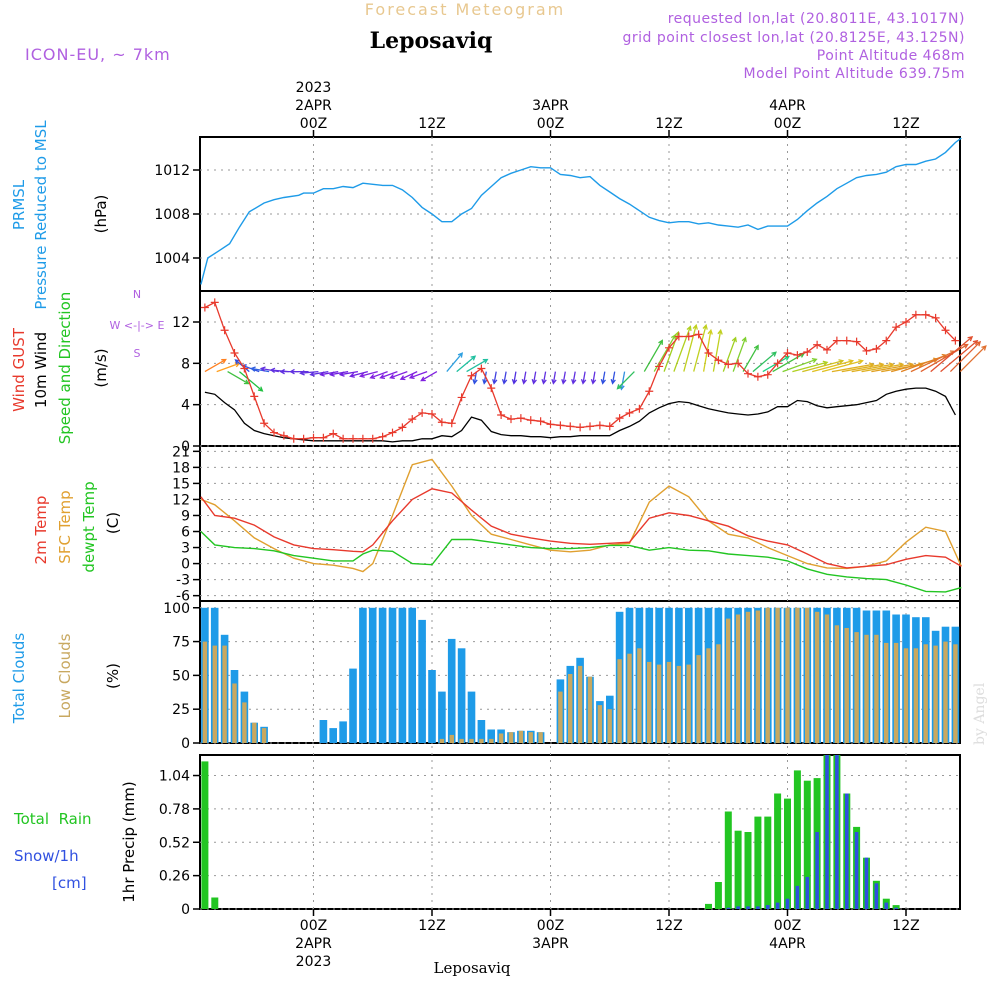 Image resolution: width=1000 pixels, height=1000 pixels. What do you see at coordinates (181, 323) in the screenshot?
I see `wind-ytick-label-3: 12` at bounding box center [181, 323].